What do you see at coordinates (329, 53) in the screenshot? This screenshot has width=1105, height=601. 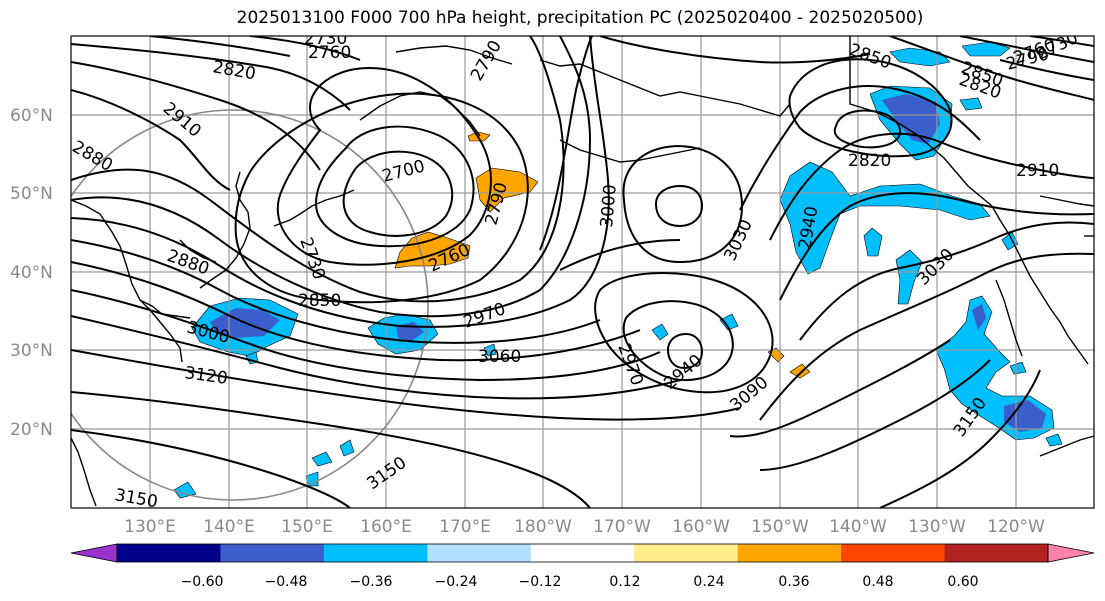 I see `contour-label: 2760` at bounding box center [329, 53].